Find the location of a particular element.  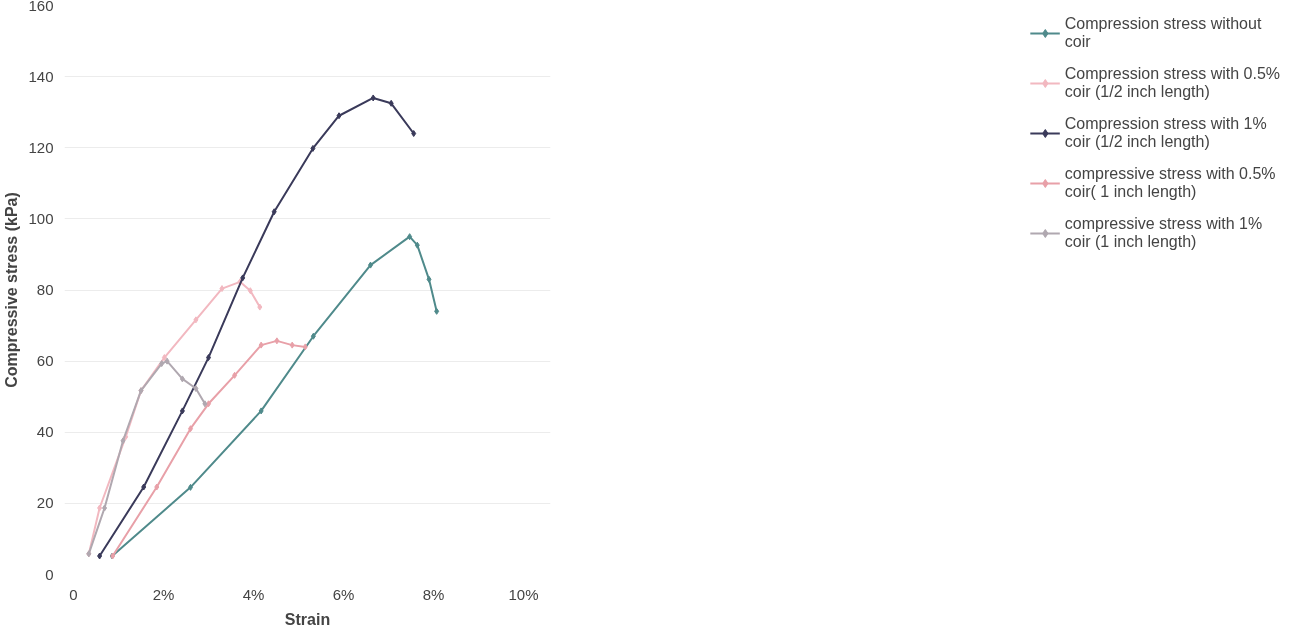

y-tick-label: 80 is located at coordinates (45, 289).